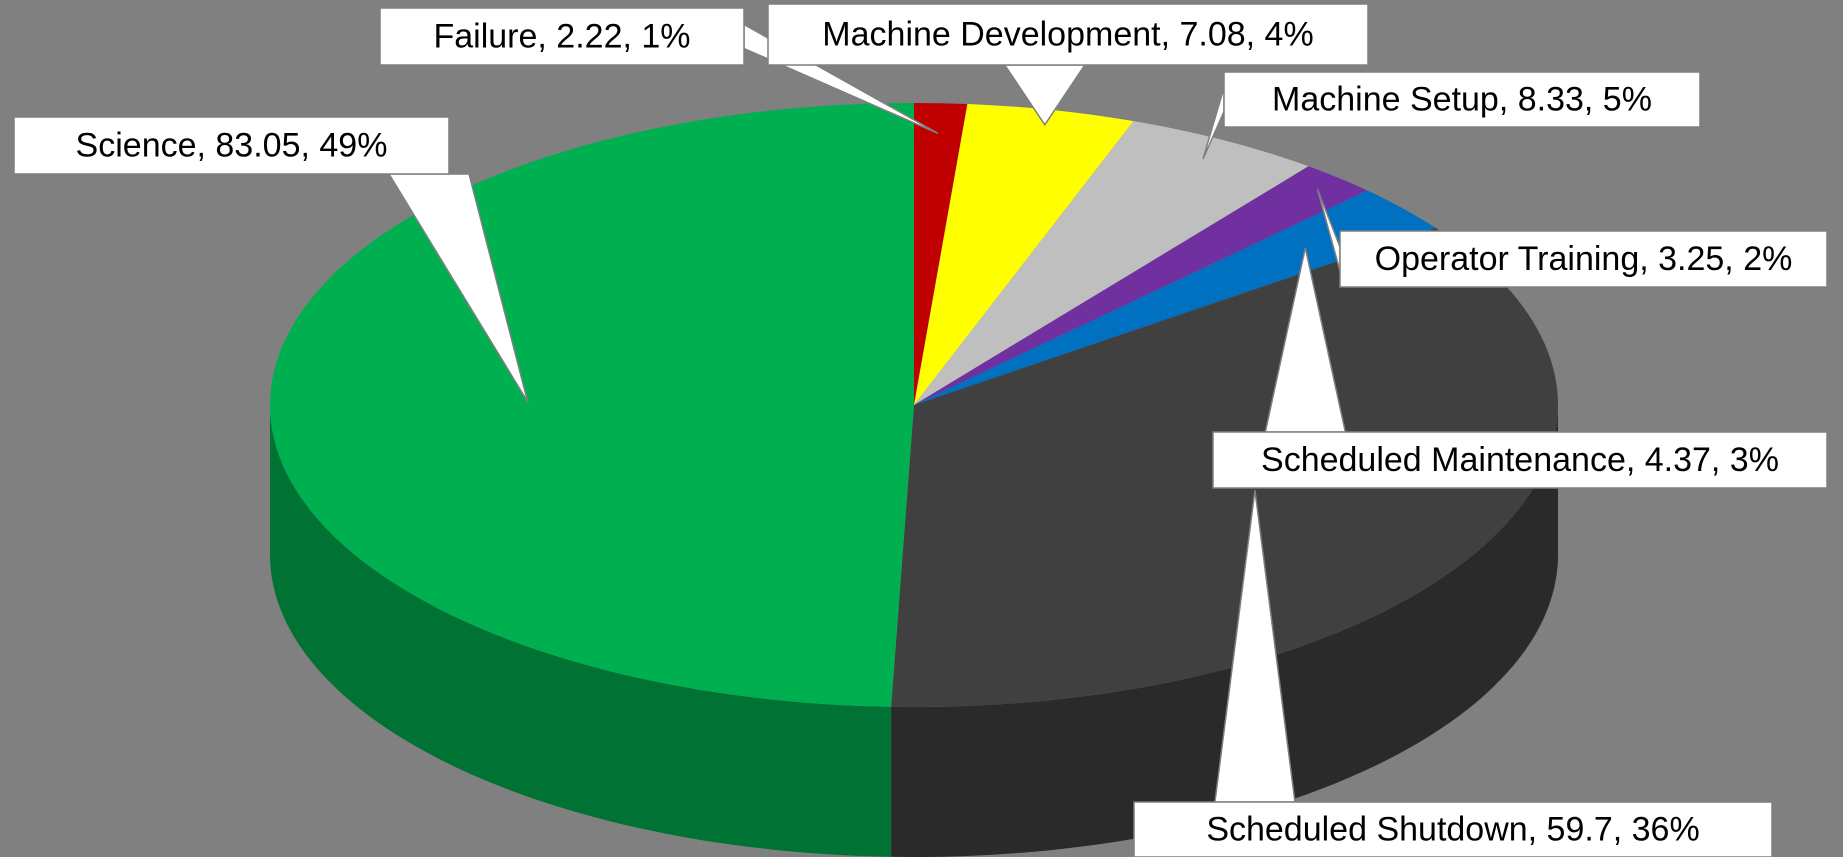 The height and width of the screenshot is (857, 1843). I want to click on data-label: Machine Setup, 8.33, 5%, so click(1462, 99).